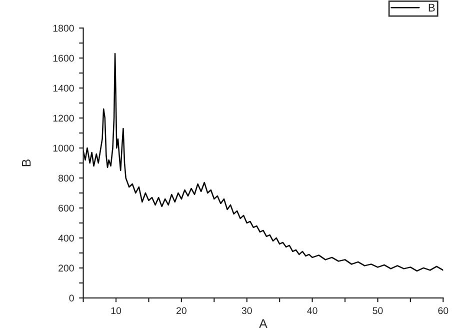 This screenshot has width=476, height=334. What do you see at coordinates (263, 323) in the screenshot?
I see `x-axis-title: A` at bounding box center [263, 323].